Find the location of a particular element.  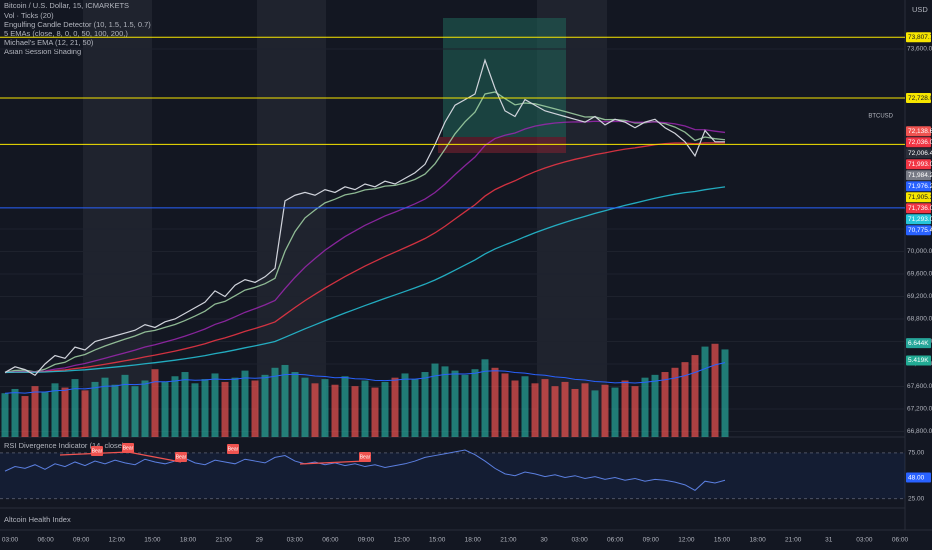

rsi-tick-label: 25.00 is located at coordinates (916, 498).